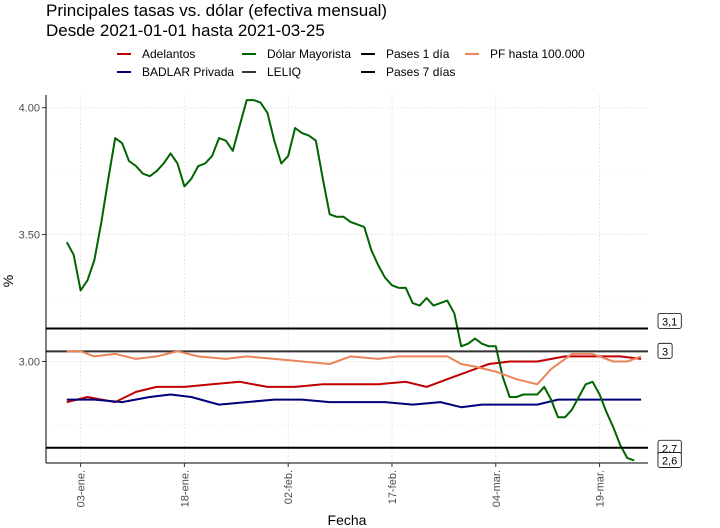 This screenshot has width=720, height=528. What do you see at coordinates (537, 54) in the screenshot?
I see `legend-label: PF hasta 100.000` at bounding box center [537, 54].